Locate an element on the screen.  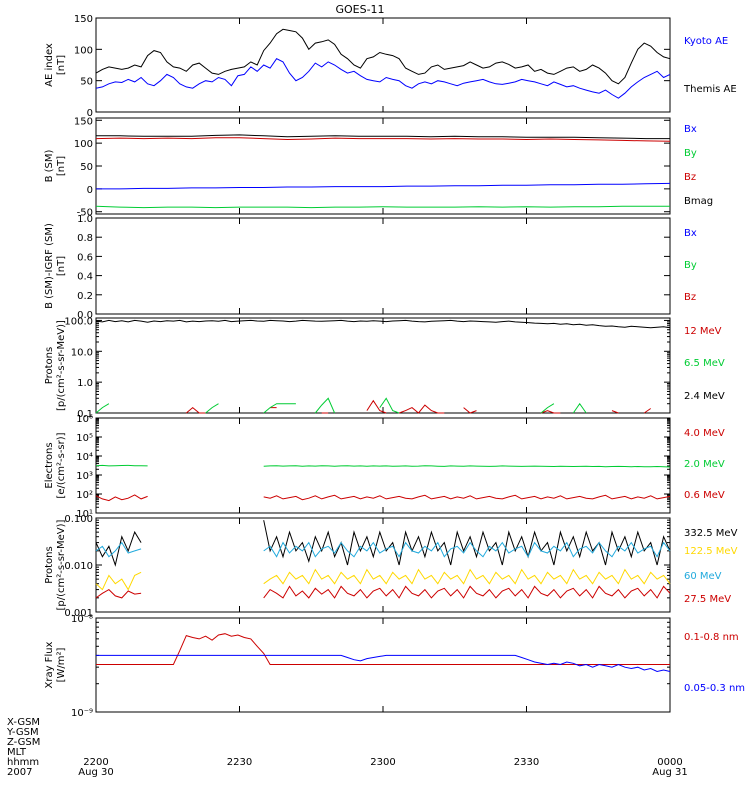
row-label-year: 2007 is located at coordinates (19, 772).